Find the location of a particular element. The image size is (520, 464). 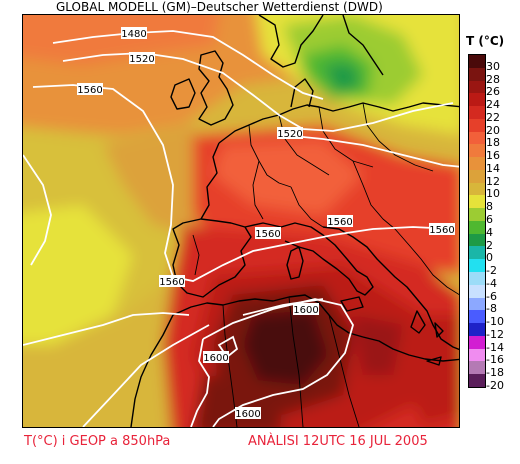

analysis-time: ANÀLISI 12UTC 16 JUL 2005 is located at coordinates (338, 441).